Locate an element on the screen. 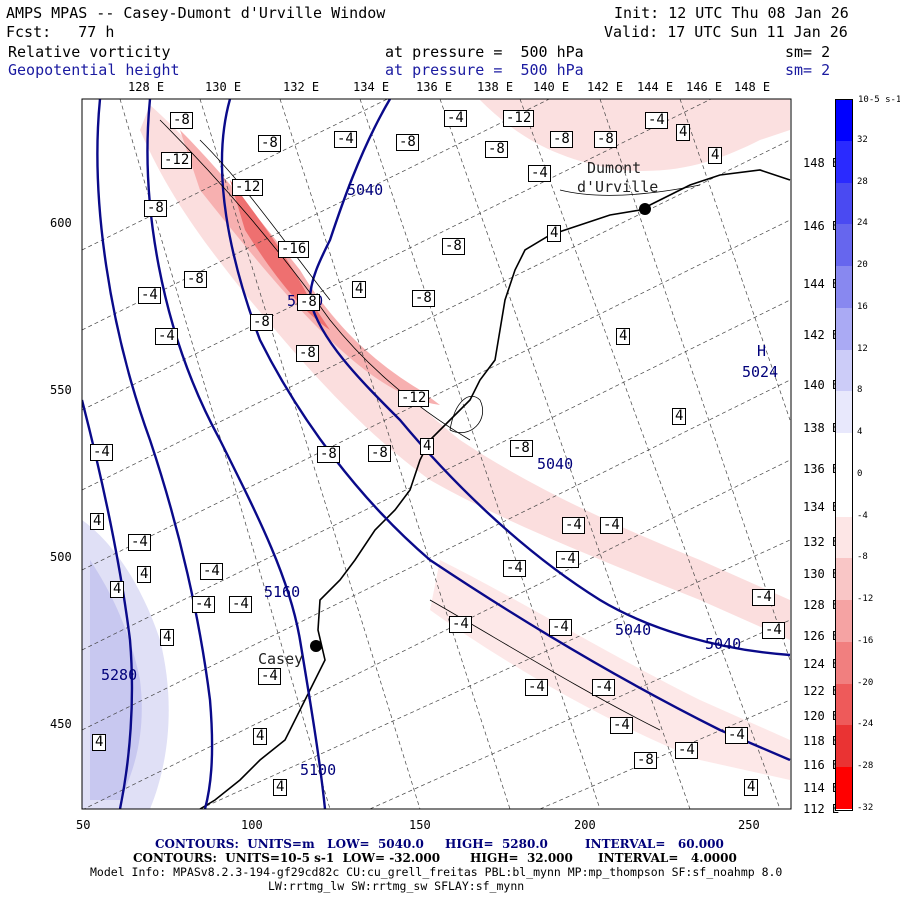 This screenshot has width=900, height=900. colorbar-tick-label: 16 is located at coordinates (862, 306).